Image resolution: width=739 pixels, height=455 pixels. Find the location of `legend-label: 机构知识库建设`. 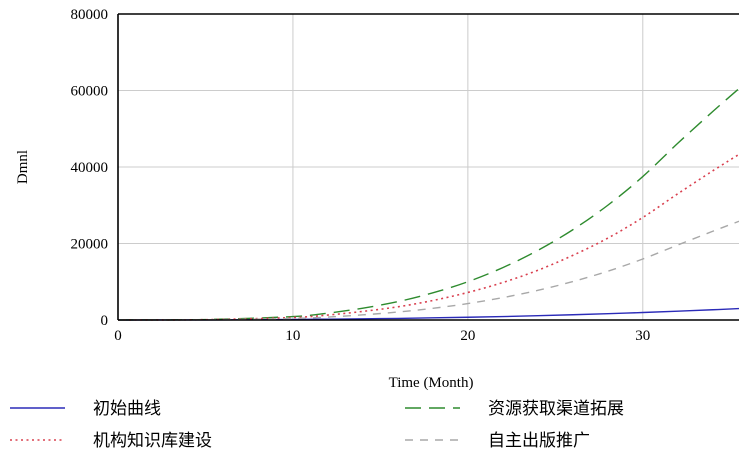

legend-label: 机构知识库建设 is located at coordinates (152, 441).